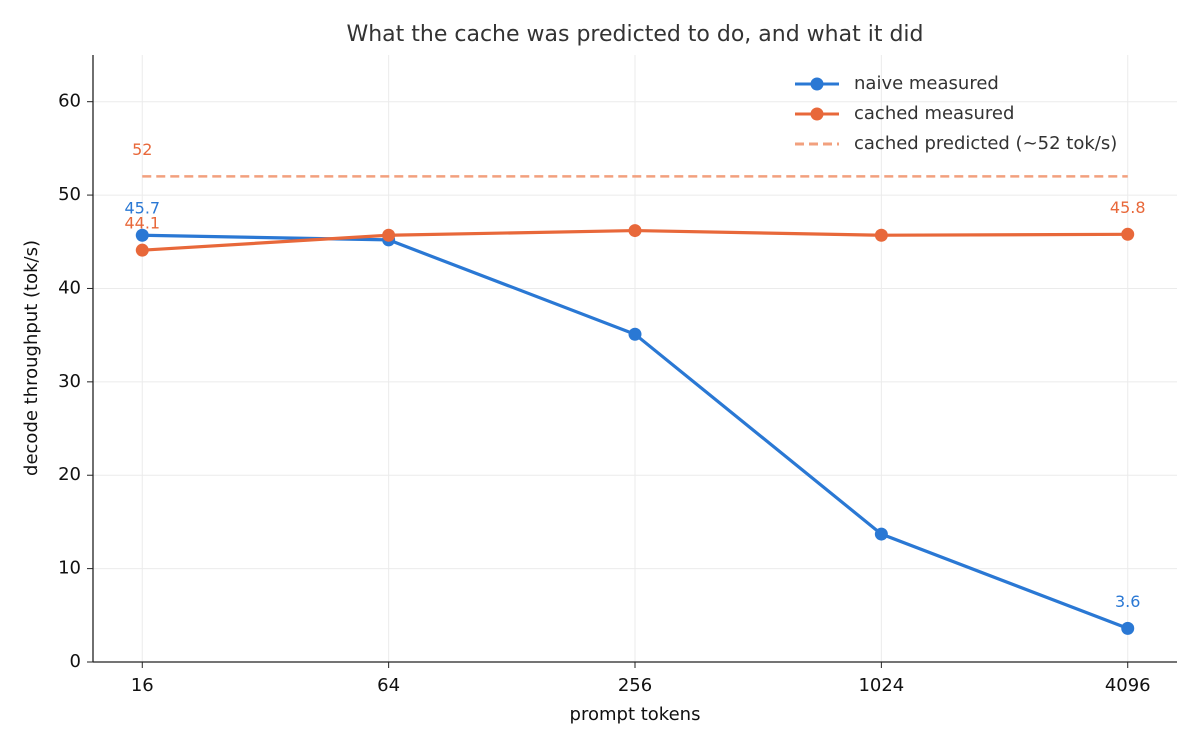 This screenshot has height=754, width=1200. I want to click on data-label: 52, so click(142, 149).